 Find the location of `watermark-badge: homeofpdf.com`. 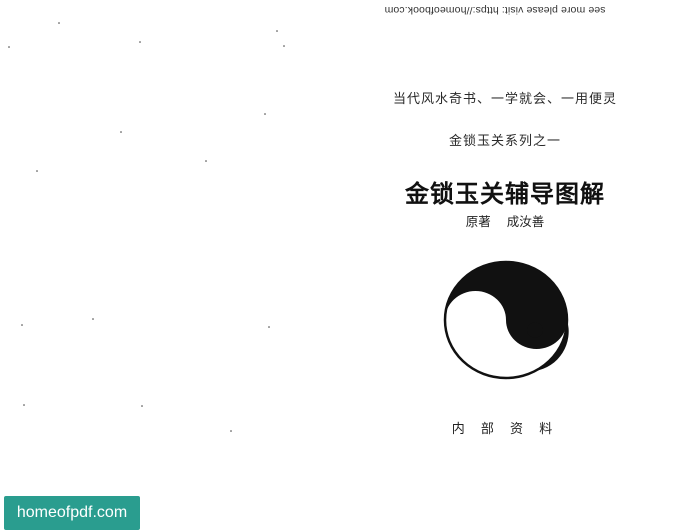

watermark-badge: homeofpdf.com is located at coordinates (72, 513).